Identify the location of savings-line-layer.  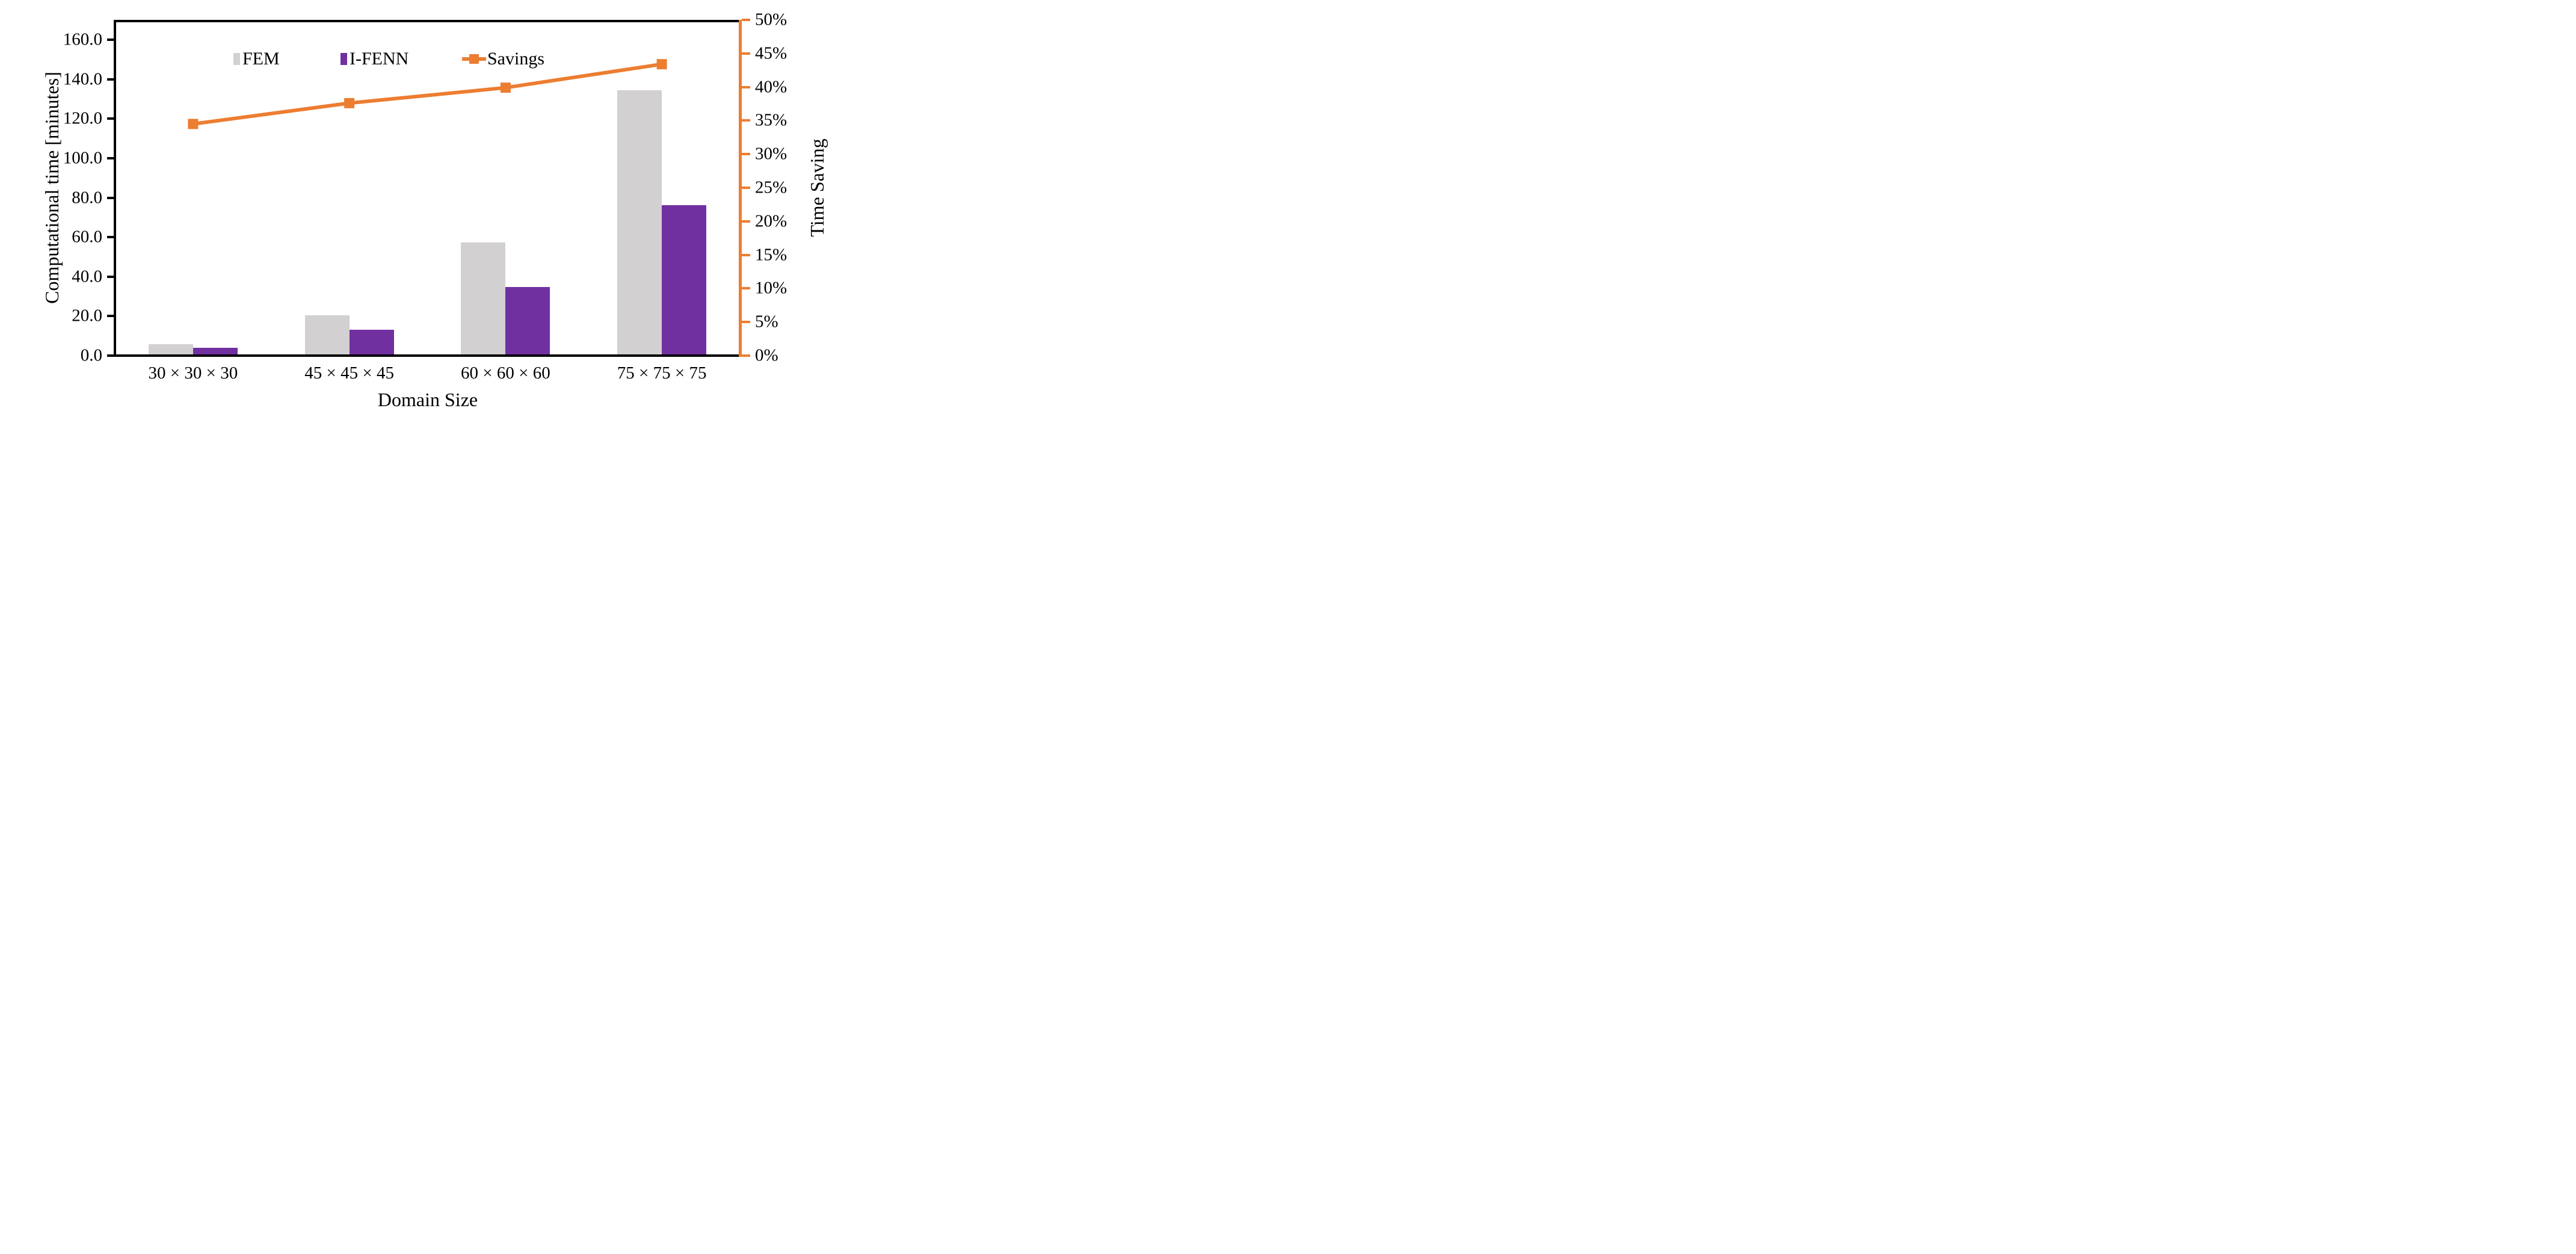
(427, 94).